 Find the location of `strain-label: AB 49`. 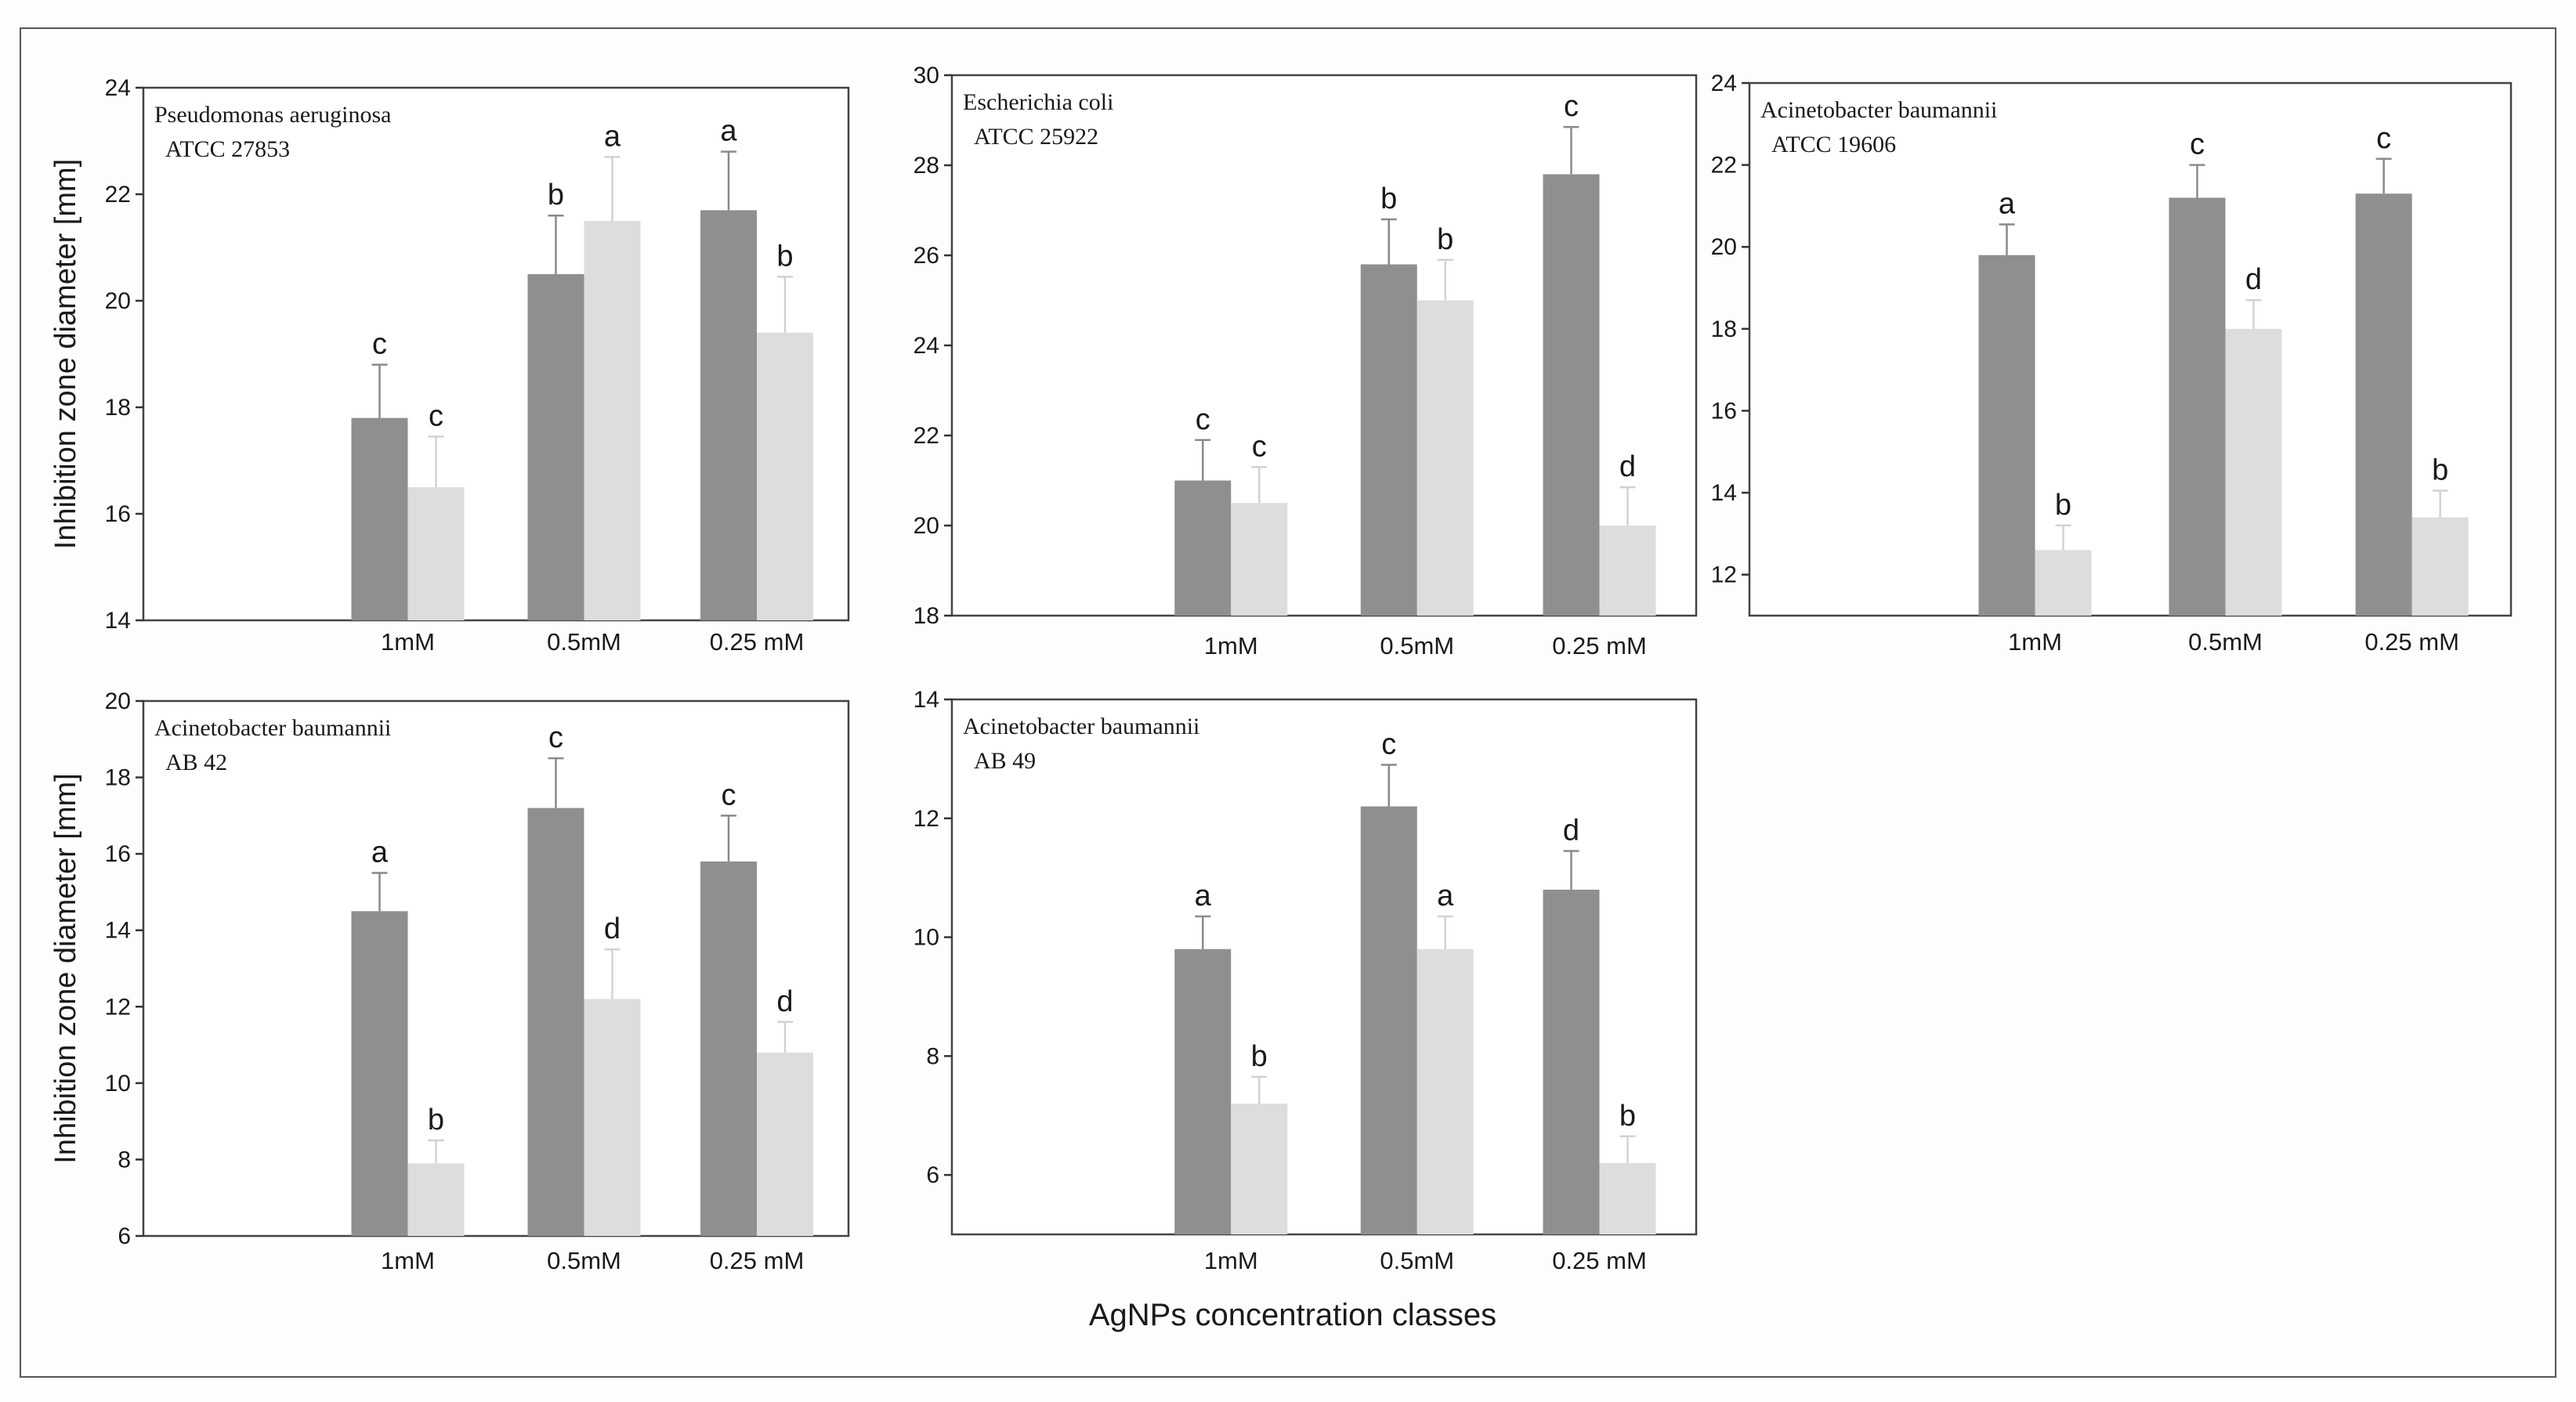

strain-label: AB 49 is located at coordinates (1005, 761).